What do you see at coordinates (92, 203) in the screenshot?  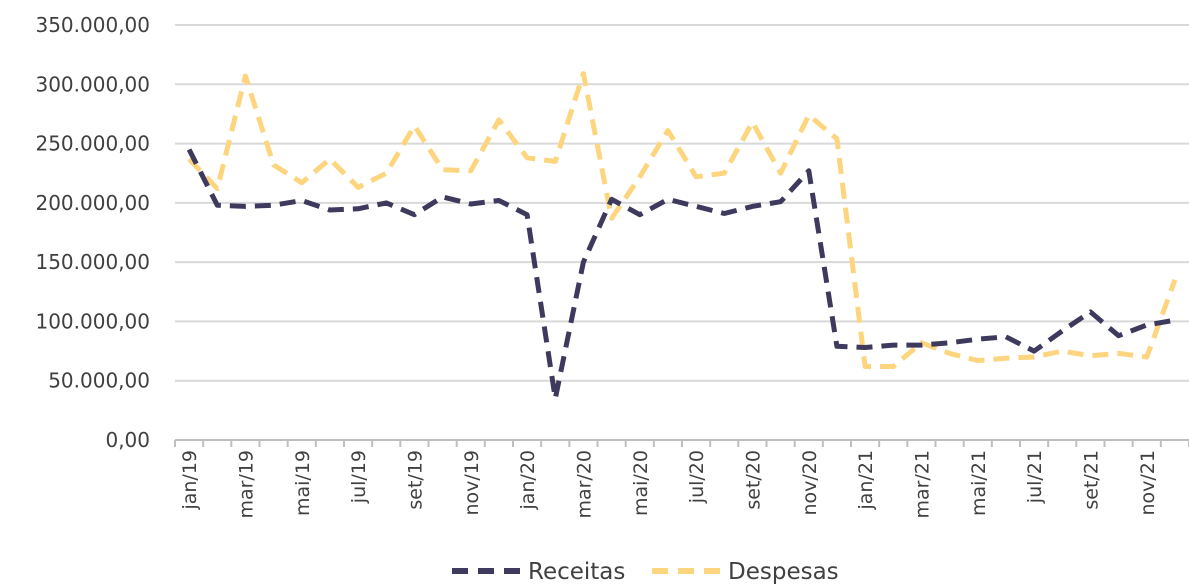 I see `y-tick-label: 200.000,00` at bounding box center [92, 203].